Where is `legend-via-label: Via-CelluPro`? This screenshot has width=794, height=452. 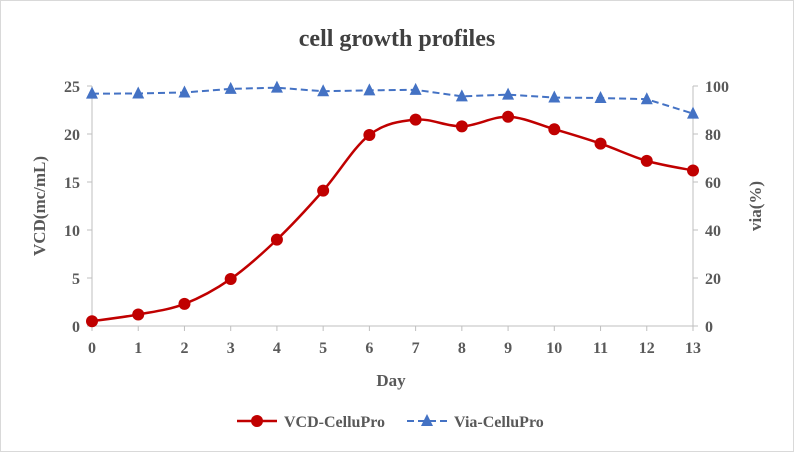
legend-via-label: Via-CelluPro is located at coordinates (499, 422).